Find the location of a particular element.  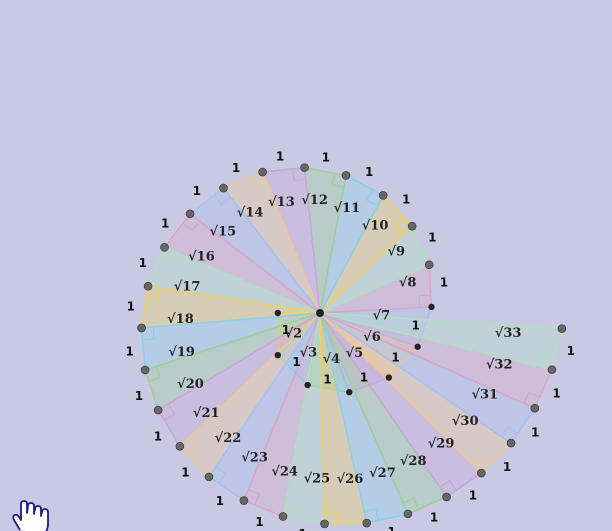

hypotenuse-label: √8 is located at coordinates (408, 283).